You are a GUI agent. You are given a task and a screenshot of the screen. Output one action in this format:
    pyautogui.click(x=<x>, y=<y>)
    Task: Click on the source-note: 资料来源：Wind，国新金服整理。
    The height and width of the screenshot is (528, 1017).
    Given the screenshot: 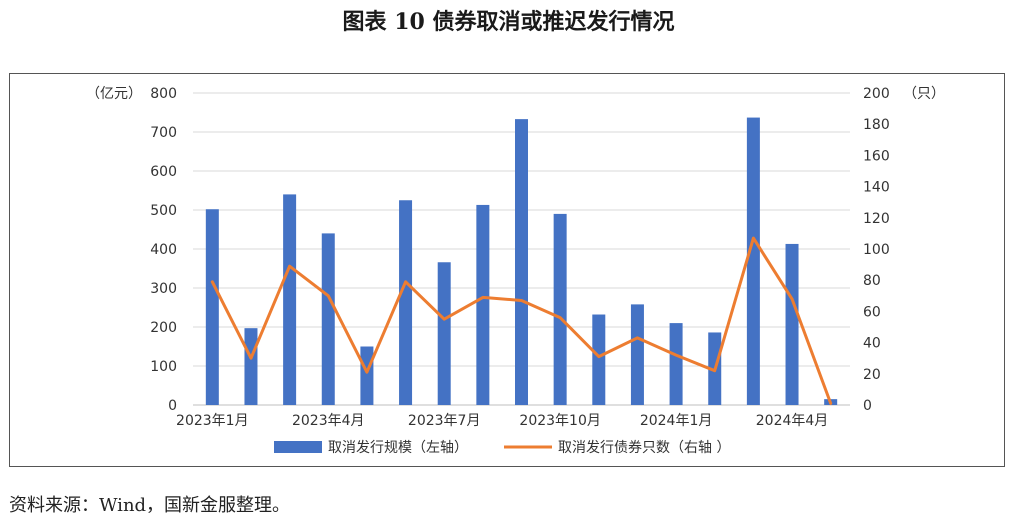 What is the action you would take?
    pyautogui.click(x=150, y=505)
    